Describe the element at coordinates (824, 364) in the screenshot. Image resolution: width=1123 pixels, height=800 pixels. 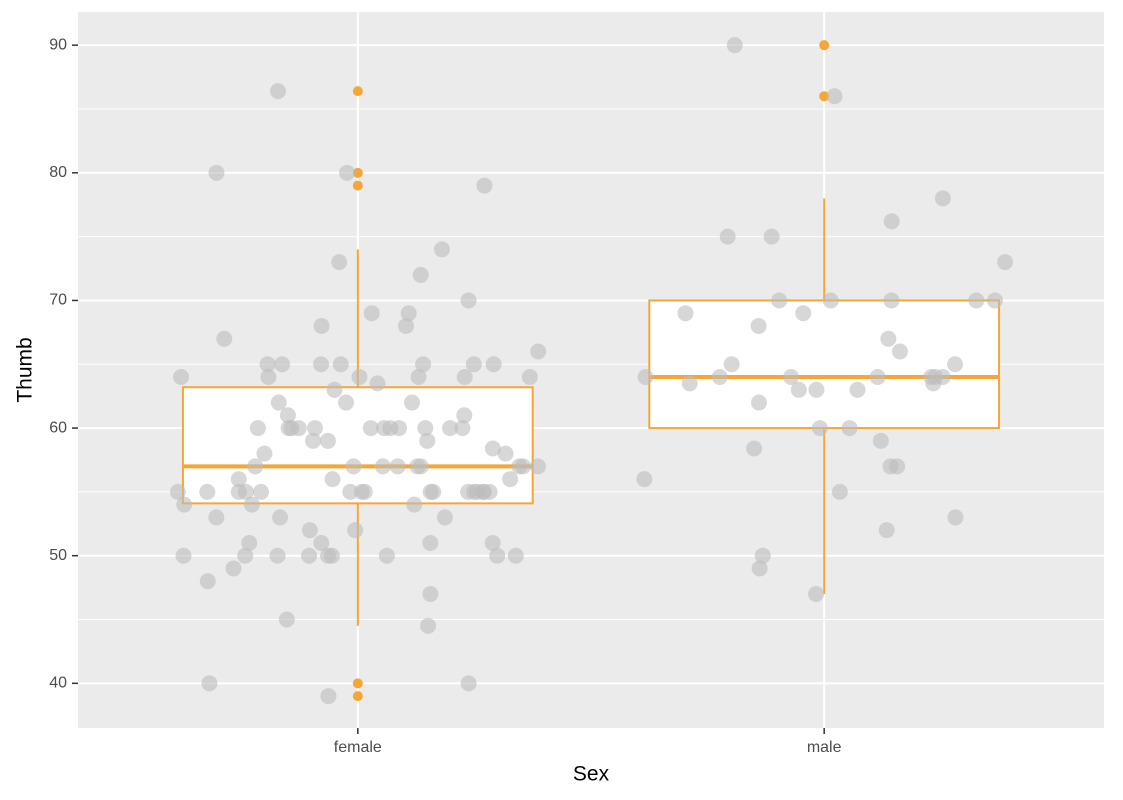
I see `box` at that location.